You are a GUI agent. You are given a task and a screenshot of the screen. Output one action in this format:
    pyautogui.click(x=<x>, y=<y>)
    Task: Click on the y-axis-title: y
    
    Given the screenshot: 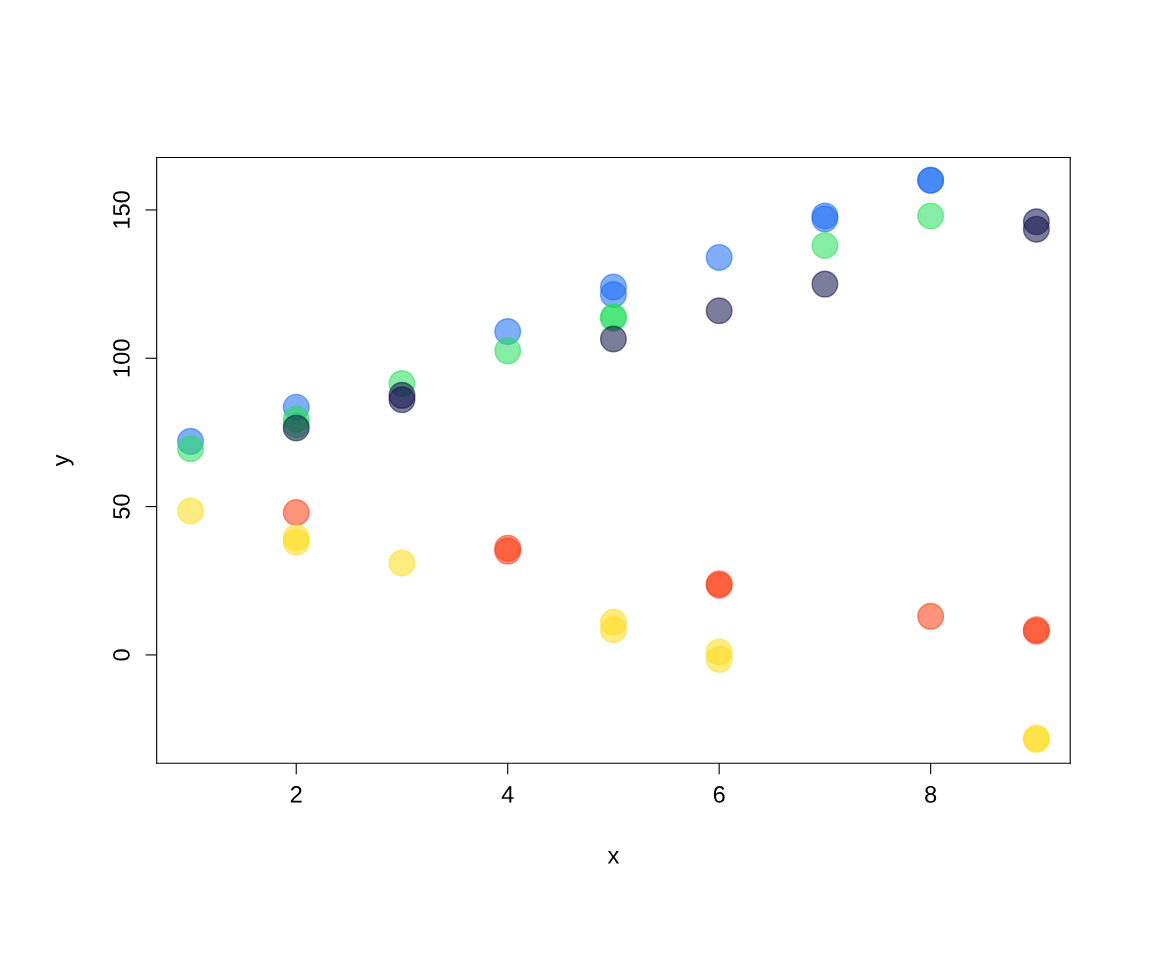 What is the action you would take?
    pyautogui.click(x=65, y=460)
    